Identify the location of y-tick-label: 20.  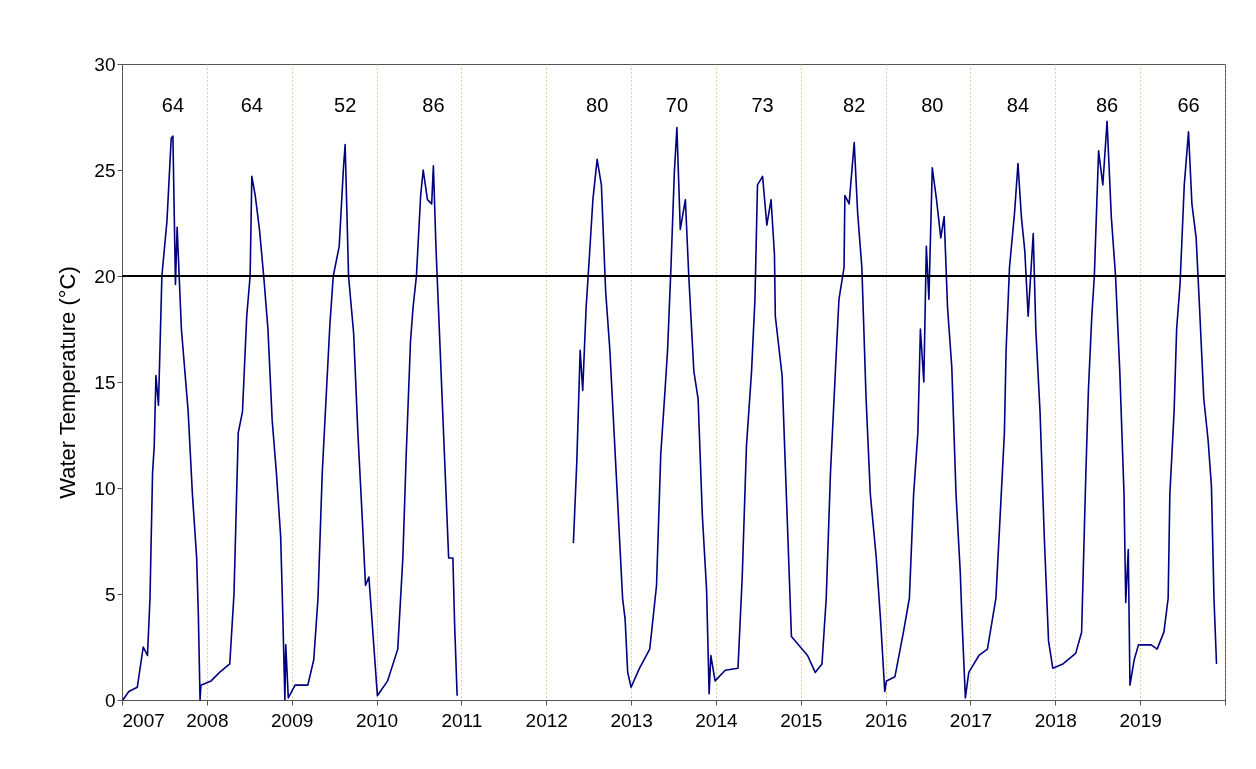
(105, 276).